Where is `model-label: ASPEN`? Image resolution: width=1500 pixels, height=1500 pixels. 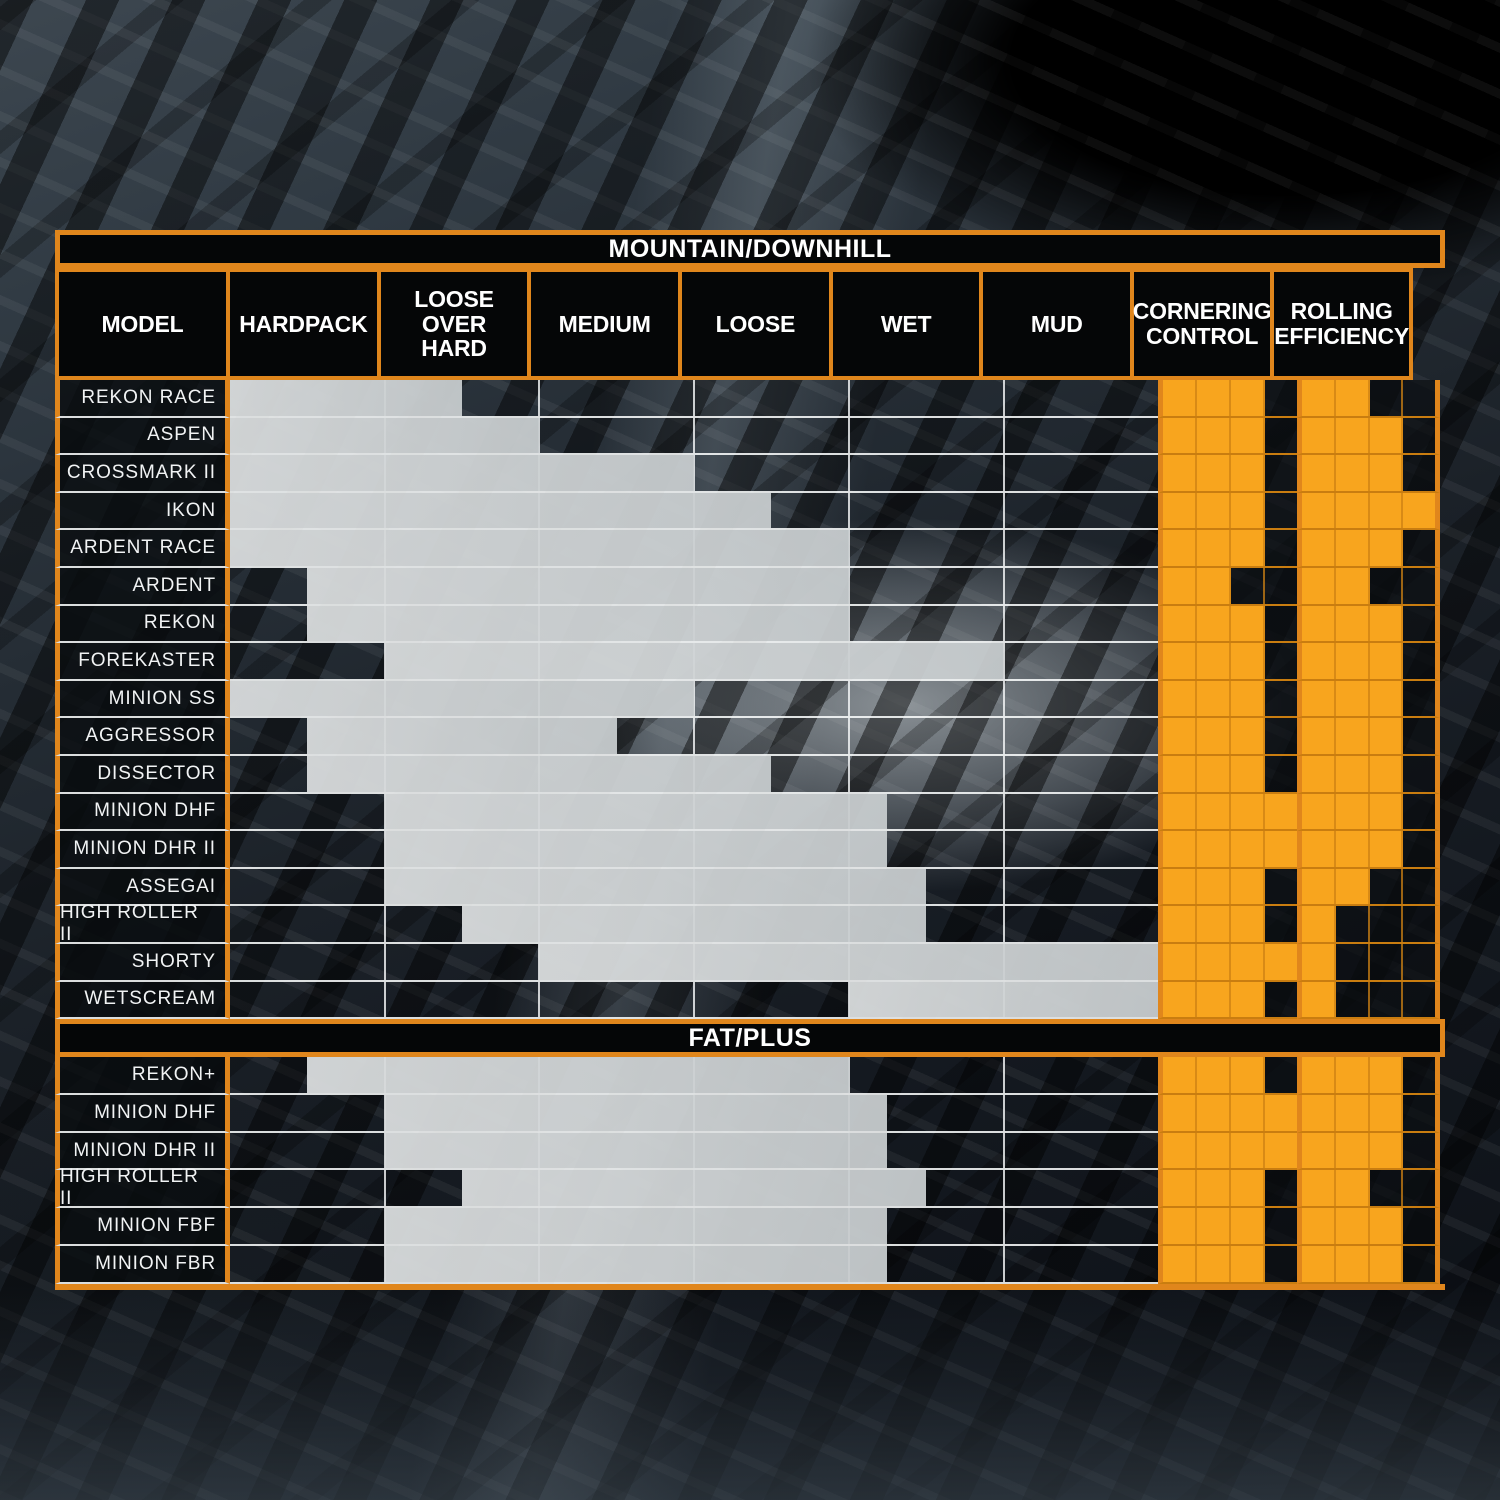 model-label: ASPEN is located at coordinates (142, 436).